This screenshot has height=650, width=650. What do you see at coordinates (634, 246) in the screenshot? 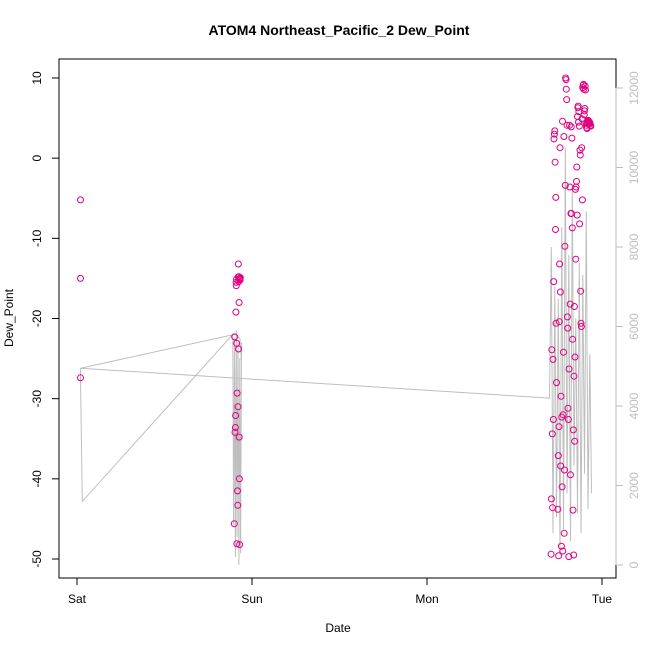
I see `y2-tick-label: 8000` at bounding box center [634, 246].